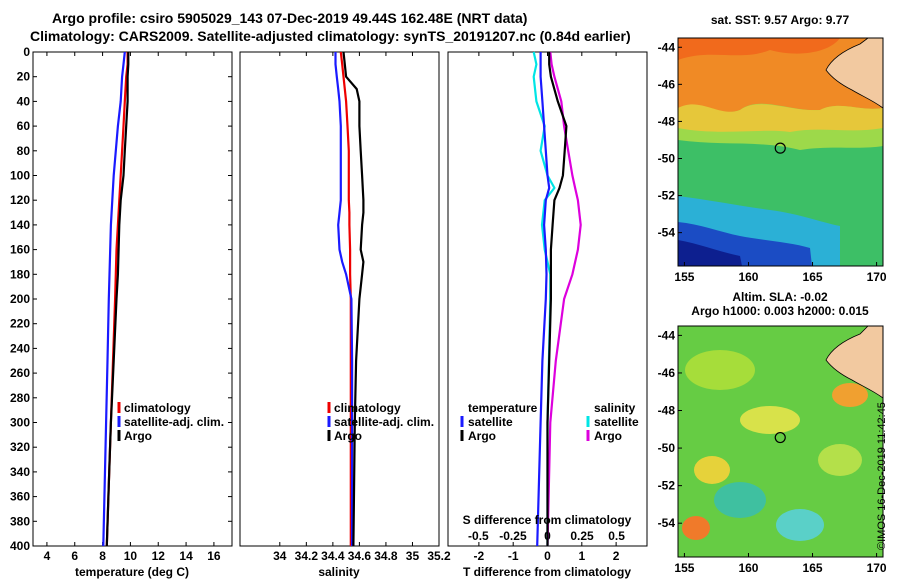  What do you see at coordinates (102, 556) in the screenshot?
I see `x-tick-label: 8` at bounding box center [102, 556].